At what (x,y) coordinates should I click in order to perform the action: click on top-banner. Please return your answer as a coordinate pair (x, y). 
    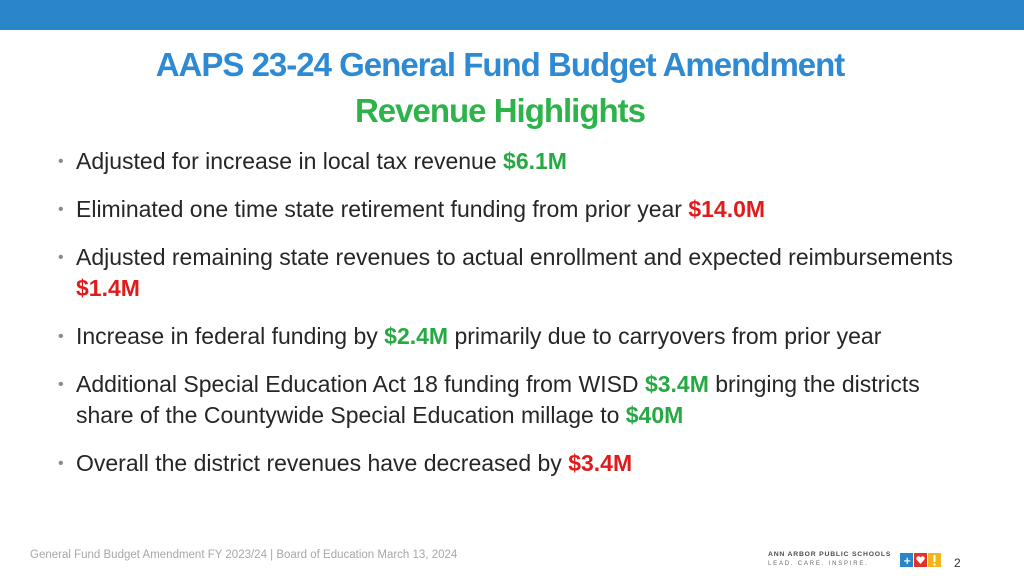
    Looking at the image, I should click on (512, 15).